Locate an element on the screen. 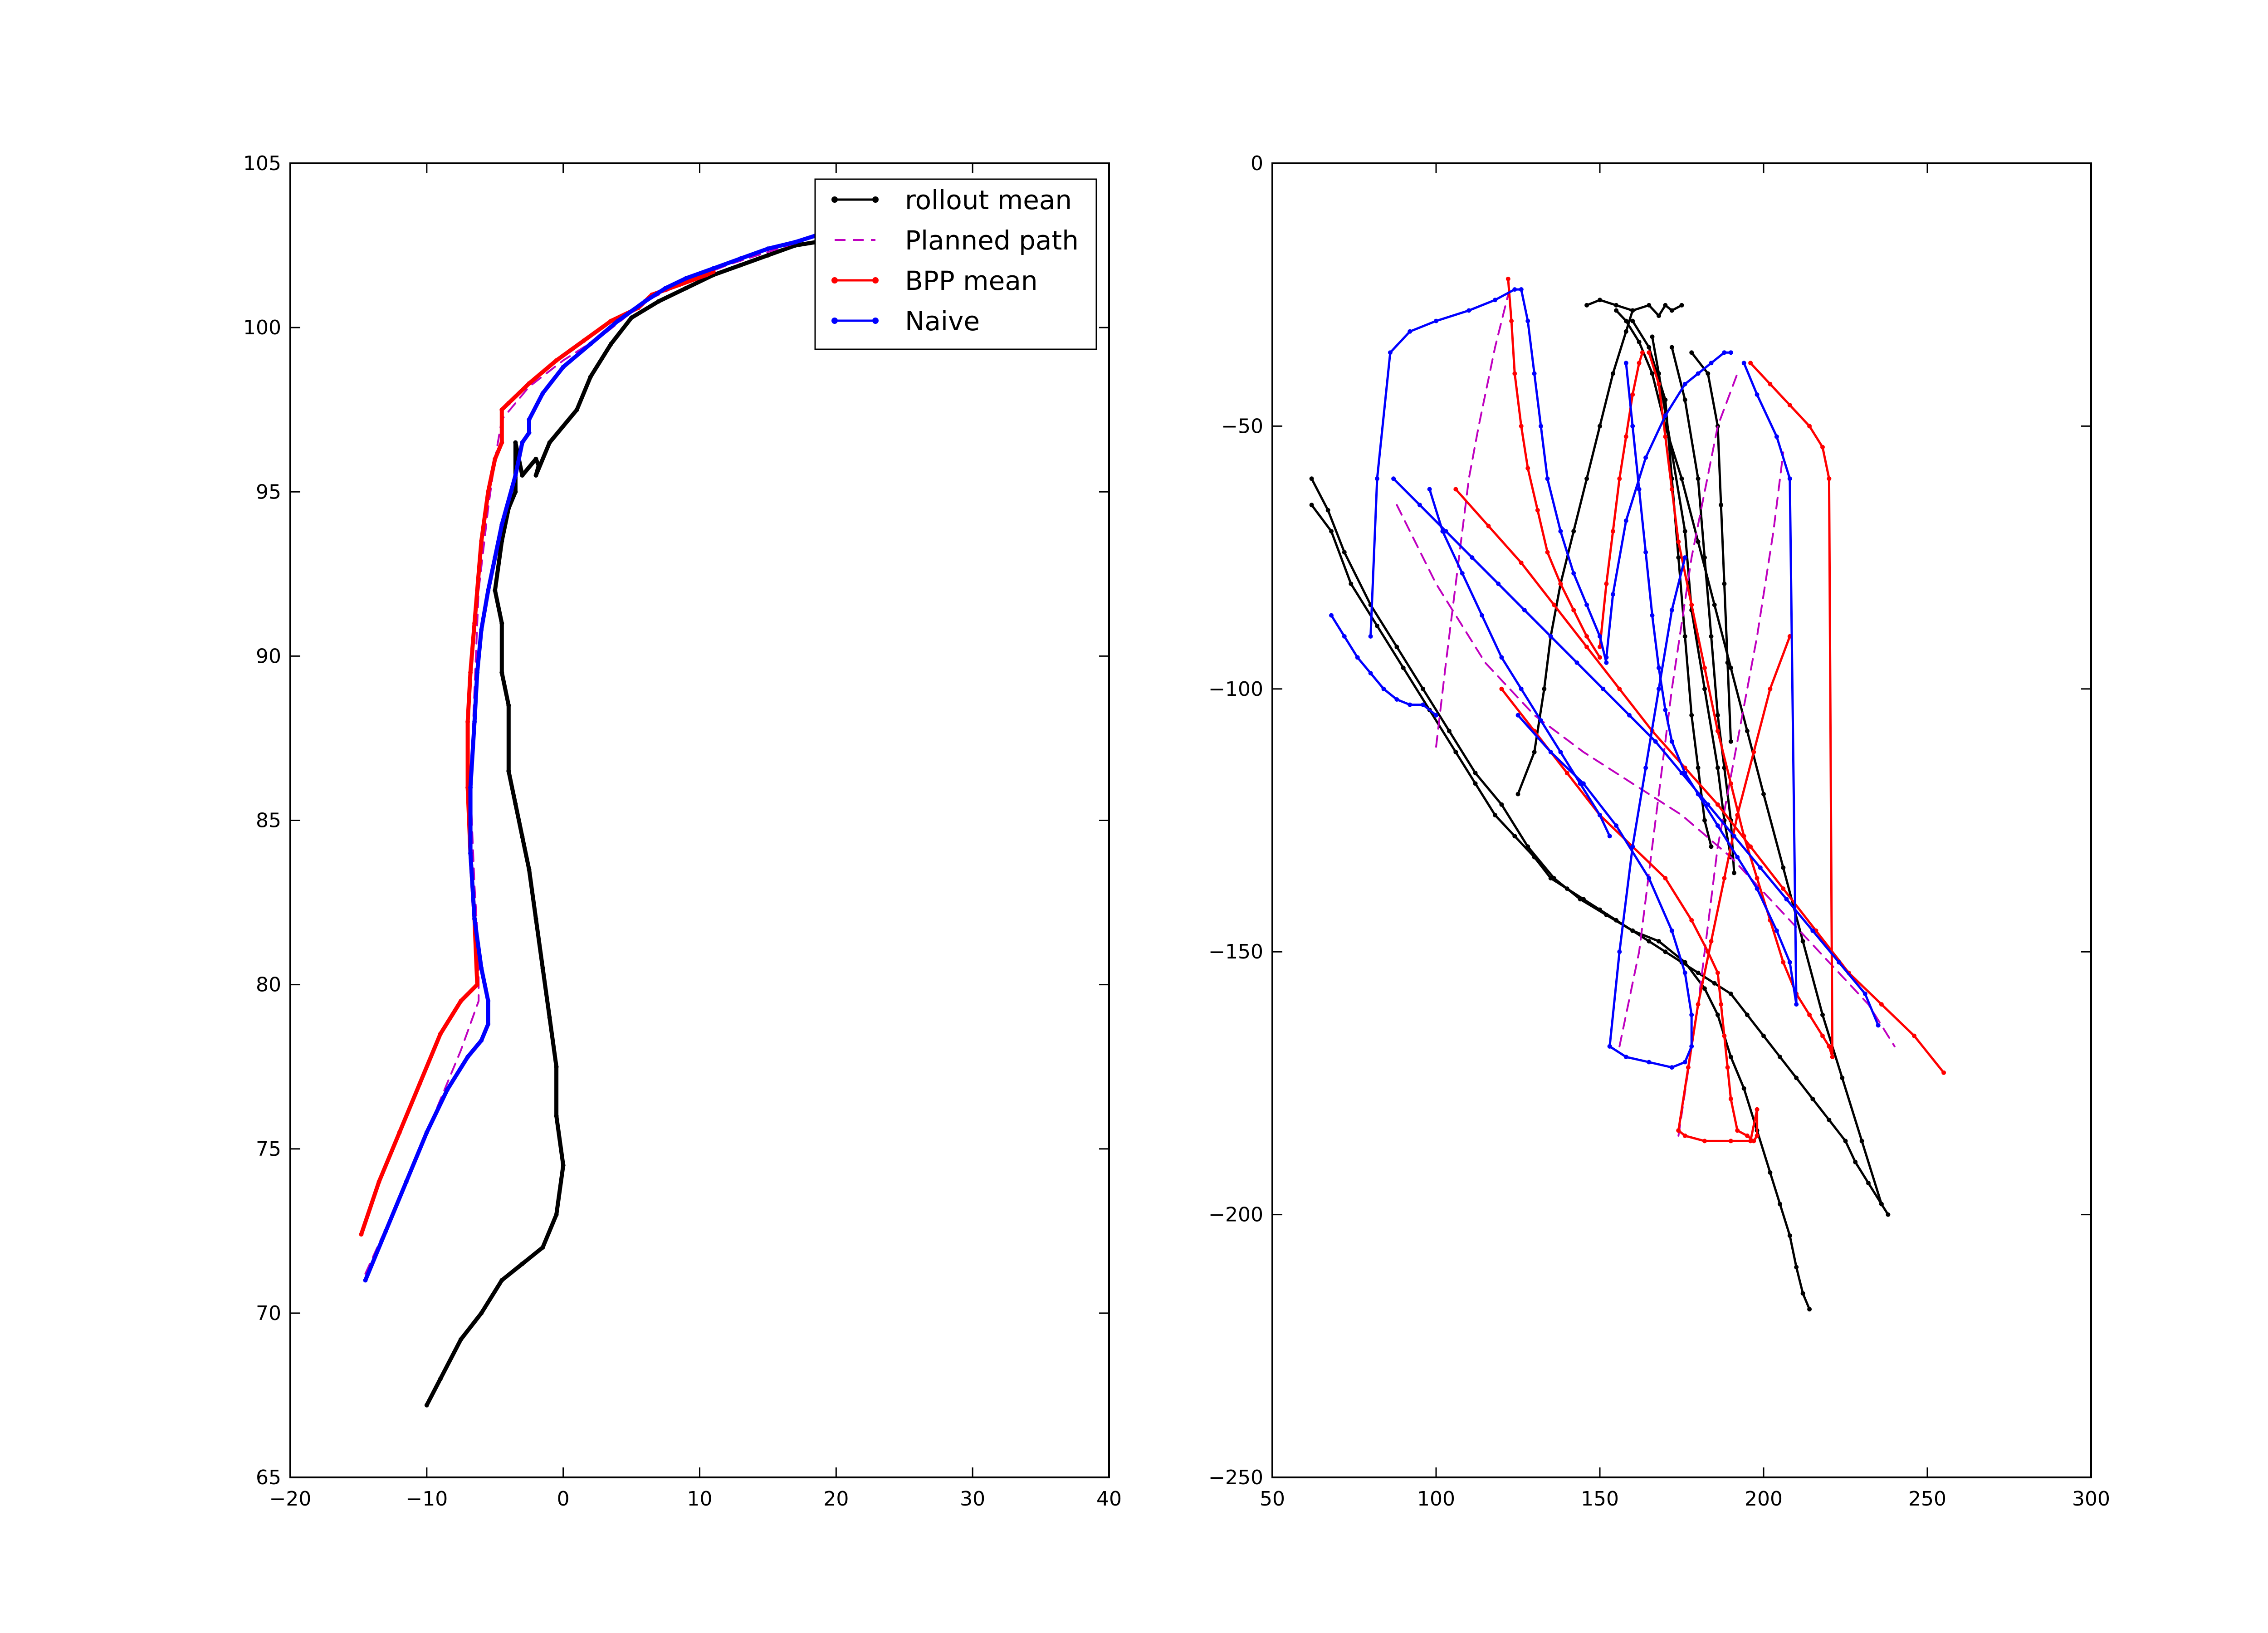 This screenshot has width=2268, height=1633. left-series-bpp-mean is located at coordinates (538, 753).